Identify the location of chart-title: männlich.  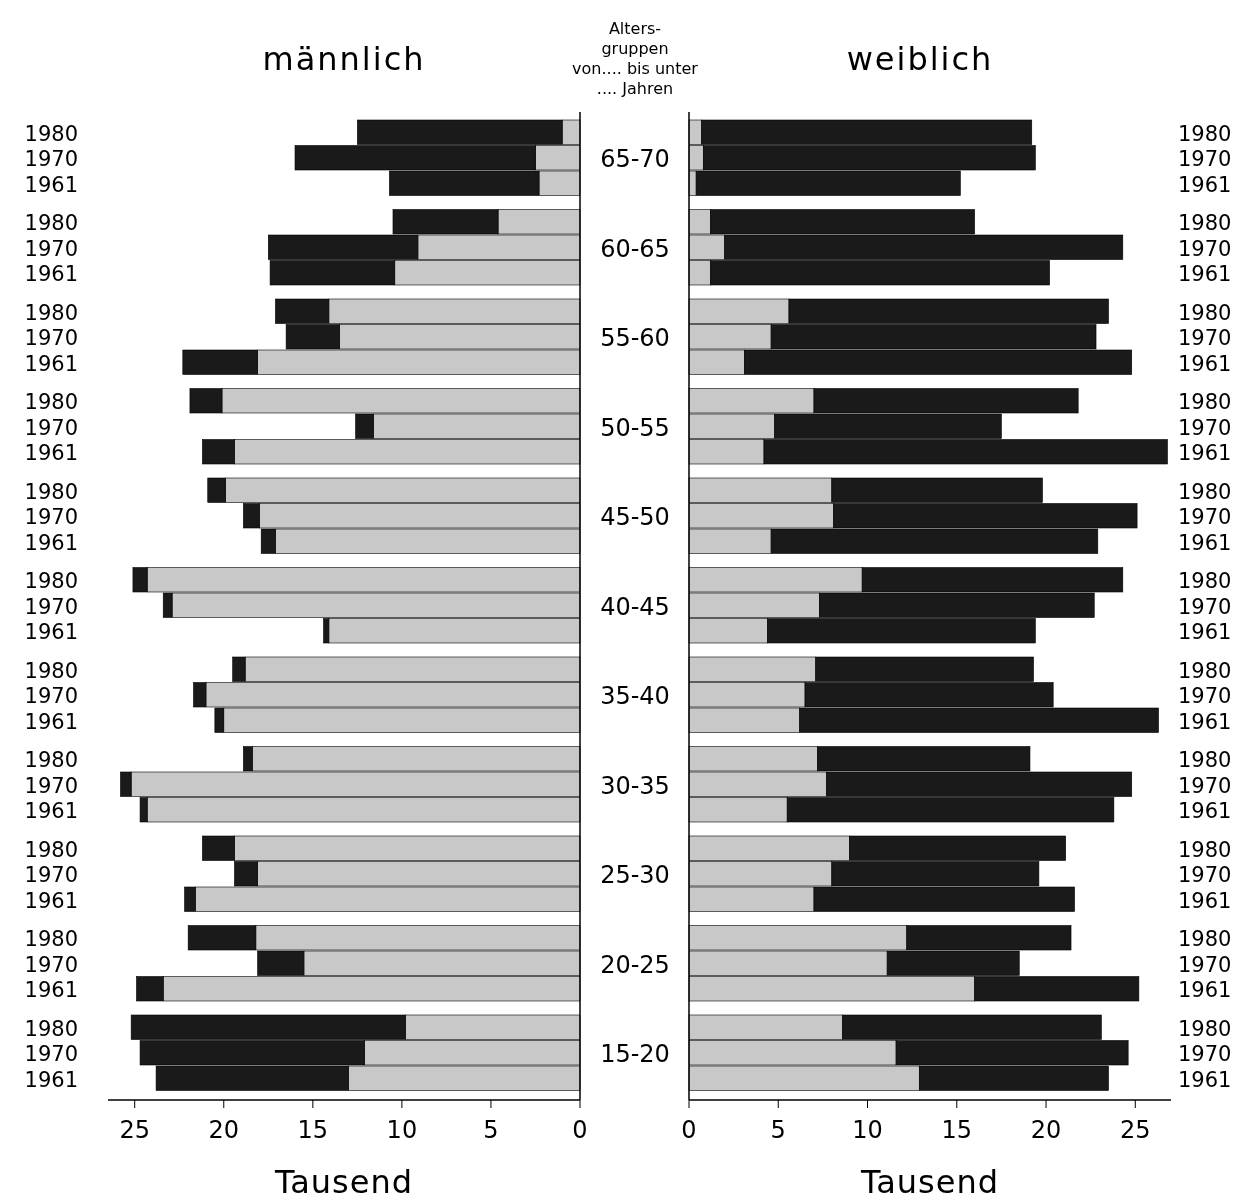
(344, 59).